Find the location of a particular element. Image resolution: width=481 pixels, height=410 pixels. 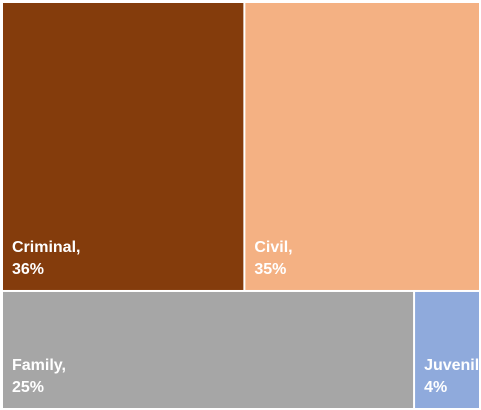

cell-label: Juvenile, is located at coordinates (452, 365).